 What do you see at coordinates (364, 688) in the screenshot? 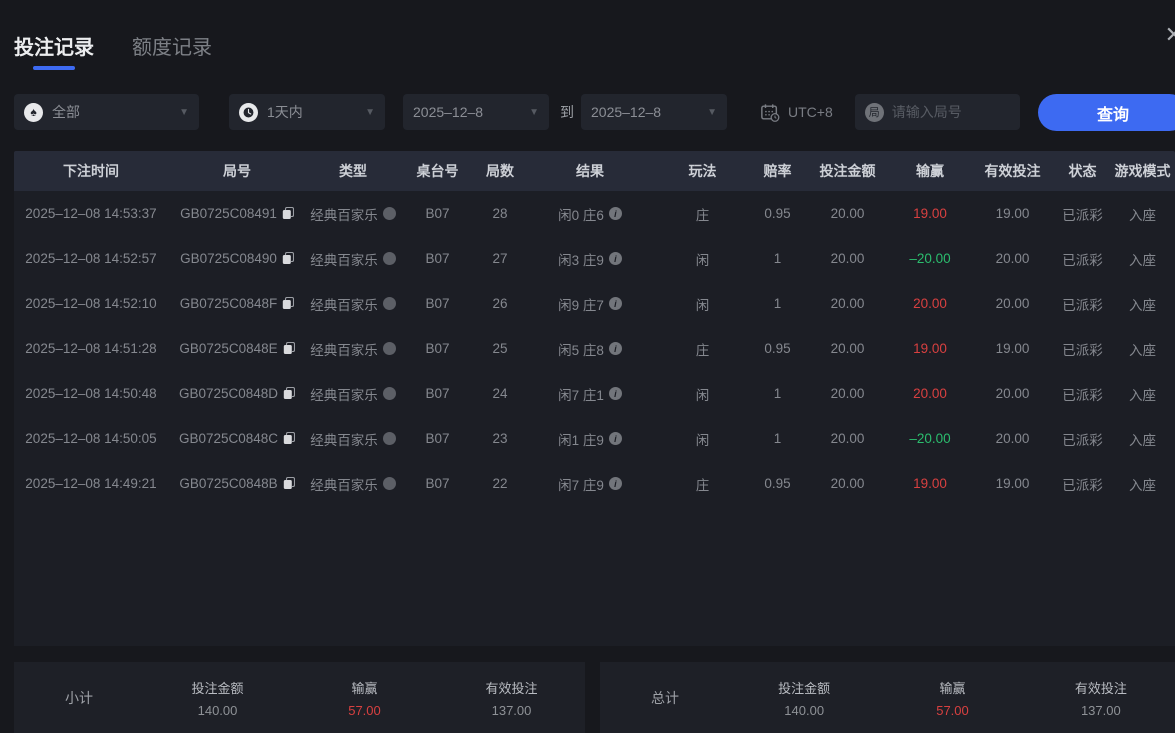
I see `subtotal-win-loss-label: 输赢` at bounding box center [364, 688].